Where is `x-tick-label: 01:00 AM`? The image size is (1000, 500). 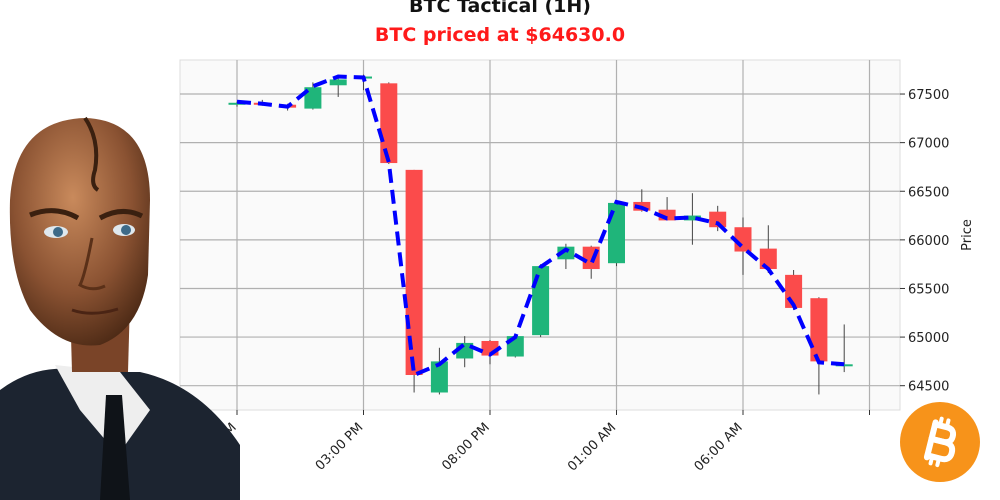 x-tick-label: 01:00 AM is located at coordinates (592, 447).